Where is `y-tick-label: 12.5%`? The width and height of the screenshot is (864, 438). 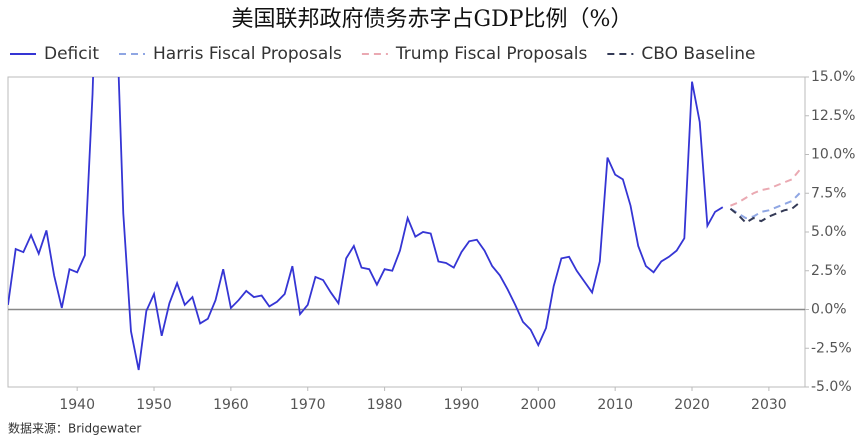
y-tick-label: 12.5% is located at coordinates (833, 116).